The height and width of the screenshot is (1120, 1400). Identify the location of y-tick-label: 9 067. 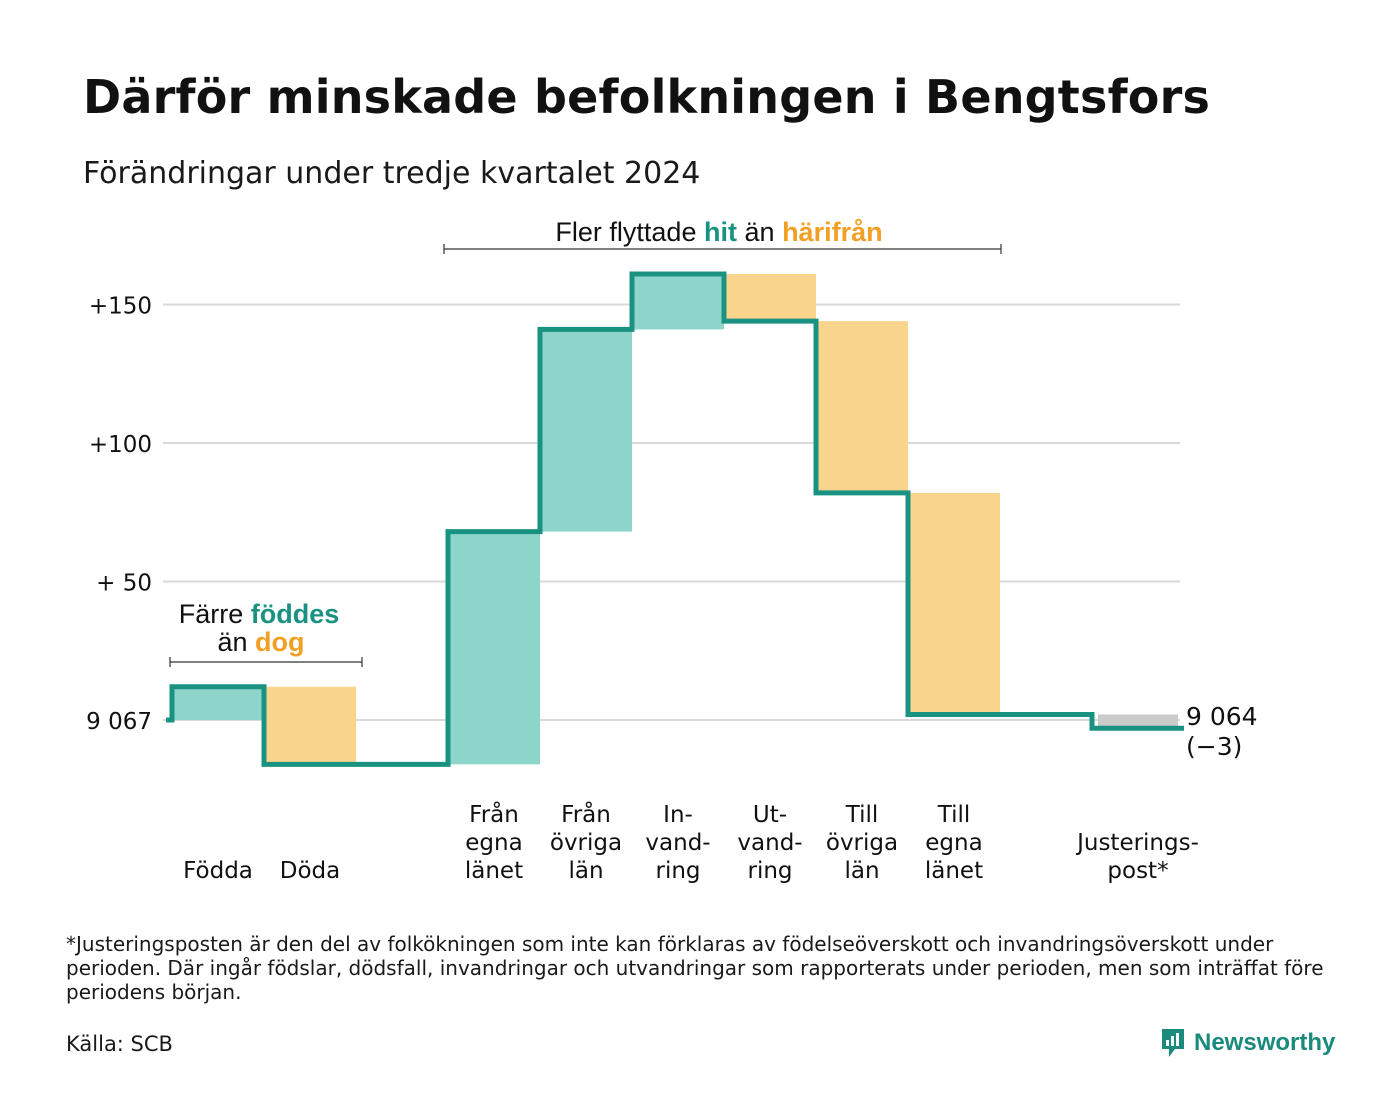
(119, 722).